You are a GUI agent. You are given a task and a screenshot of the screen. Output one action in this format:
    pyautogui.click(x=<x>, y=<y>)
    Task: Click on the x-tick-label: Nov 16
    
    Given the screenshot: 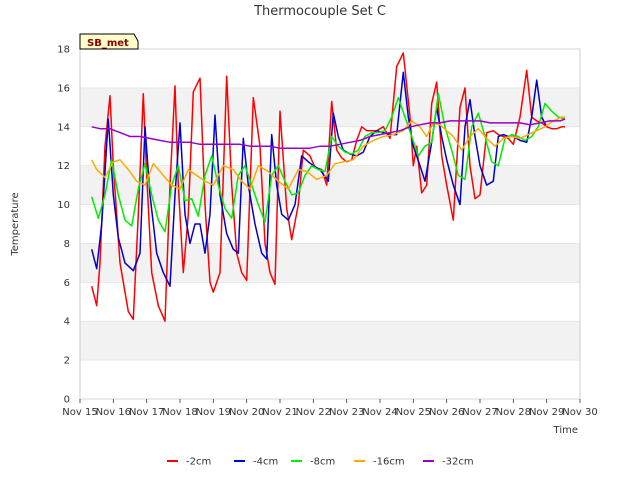 What is the action you would take?
    pyautogui.click(x=113, y=412)
    